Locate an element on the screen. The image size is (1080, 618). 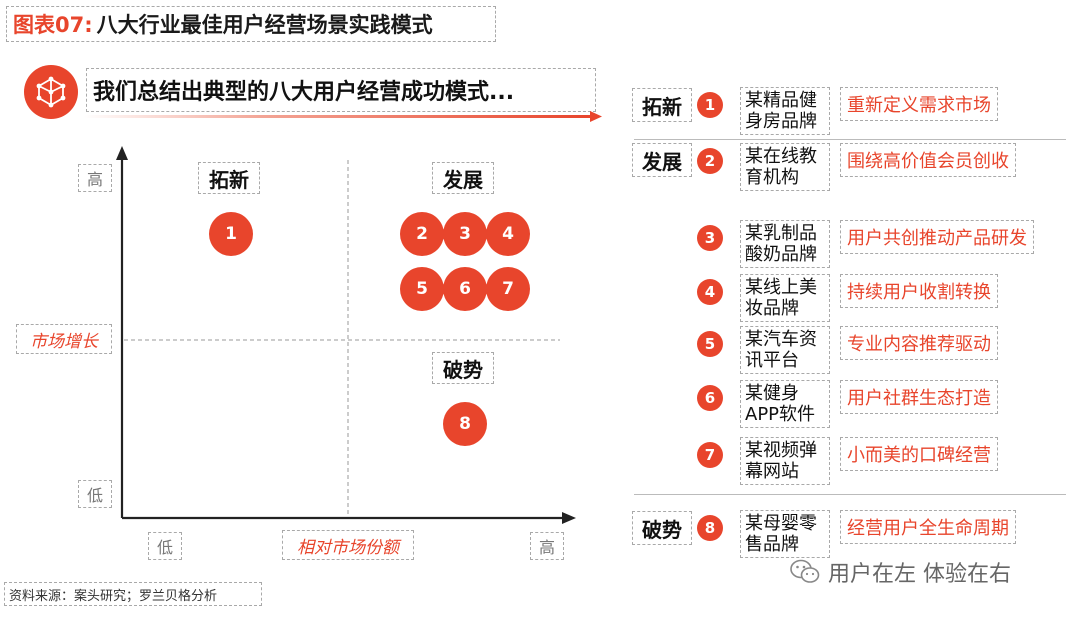
headline-arrow is located at coordinates (343, 116).